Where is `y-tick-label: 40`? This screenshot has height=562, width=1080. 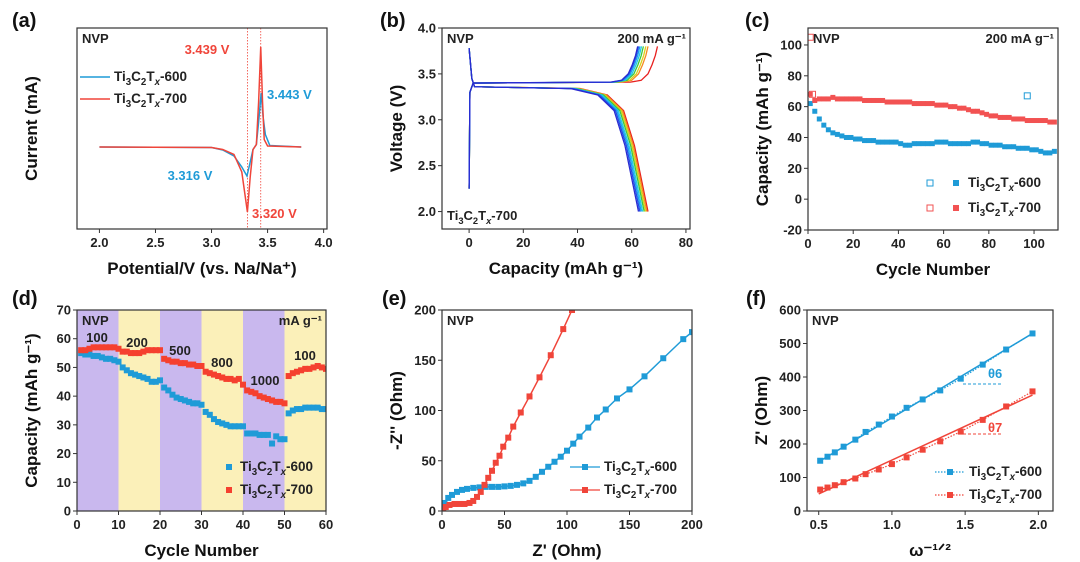 y-tick-label: 40 is located at coordinates (795, 137).